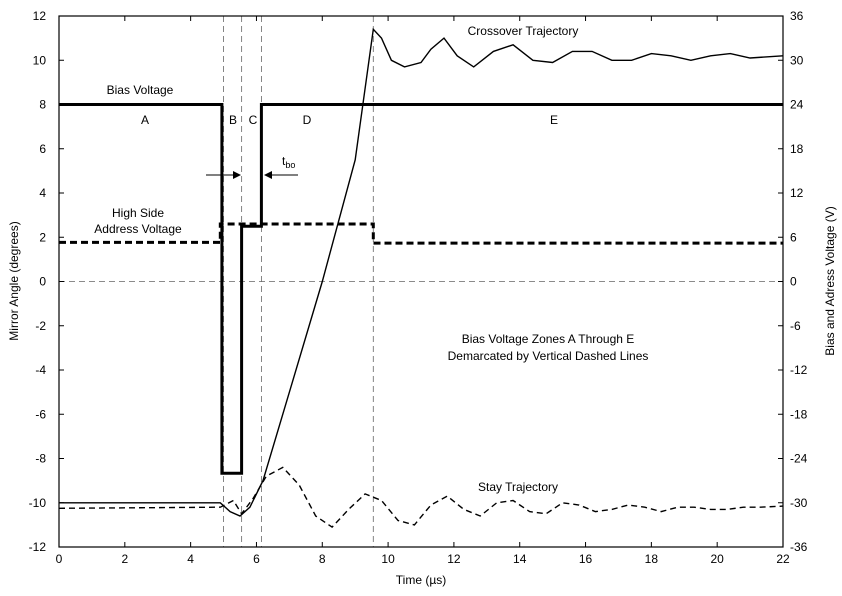 This screenshot has width=842, height=596. What do you see at coordinates (523, 31) in the screenshot?
I see `annotation-crossover: Crossover Trajectory` at bounding box center [523, 31].